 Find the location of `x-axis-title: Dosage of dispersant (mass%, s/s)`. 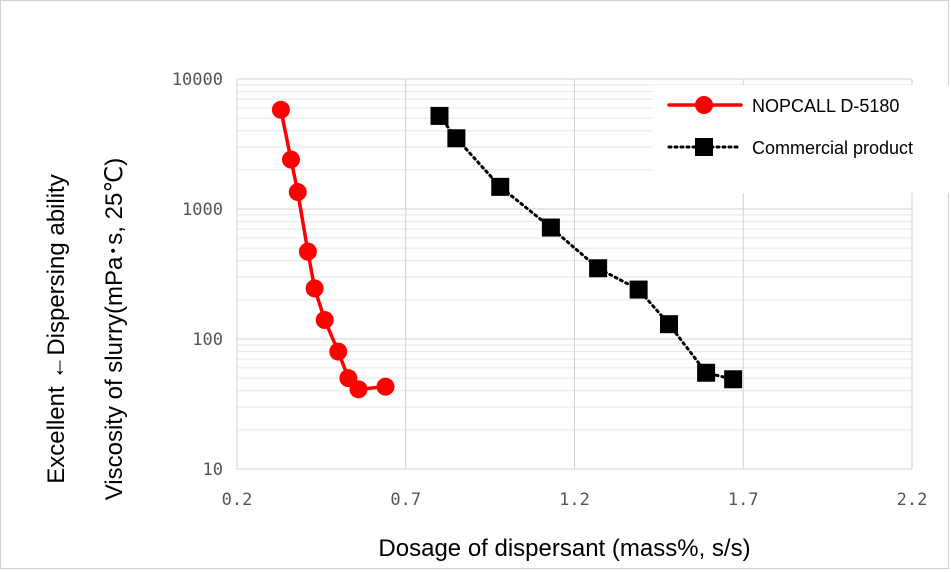

x-axis-title: Dosage of dispersant (mass%, s/s) is located at coordinates (564, 548).